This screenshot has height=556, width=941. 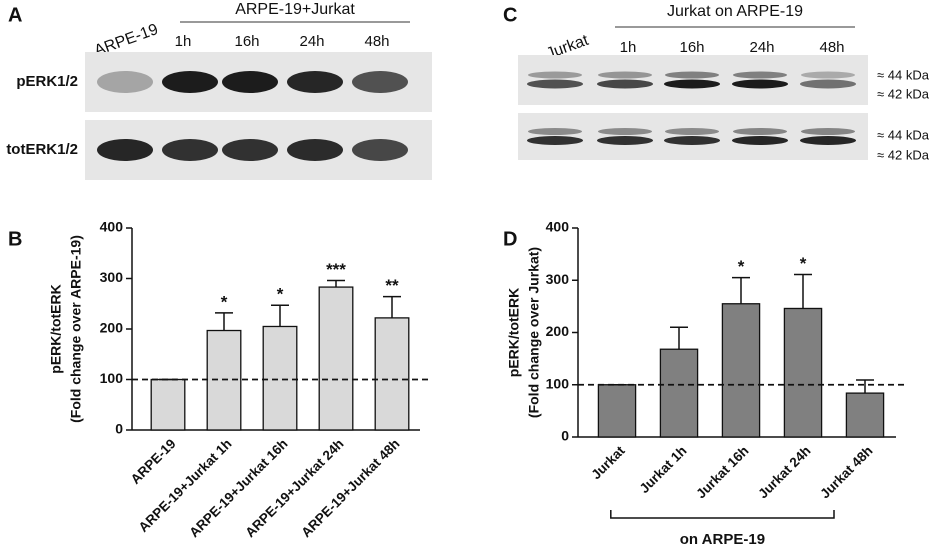 What do you see at coordinates (295, 9) in the screenshot?
I see `group-label: ARPE-19+Jurkat` at bounding box center [295, 9].